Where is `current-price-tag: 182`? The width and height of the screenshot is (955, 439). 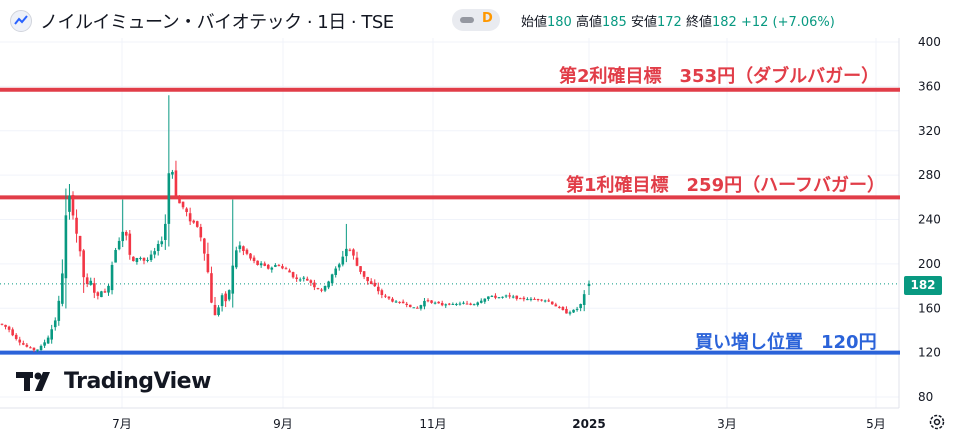 current-price-tag: 182 is located at coordinates (923, 285).